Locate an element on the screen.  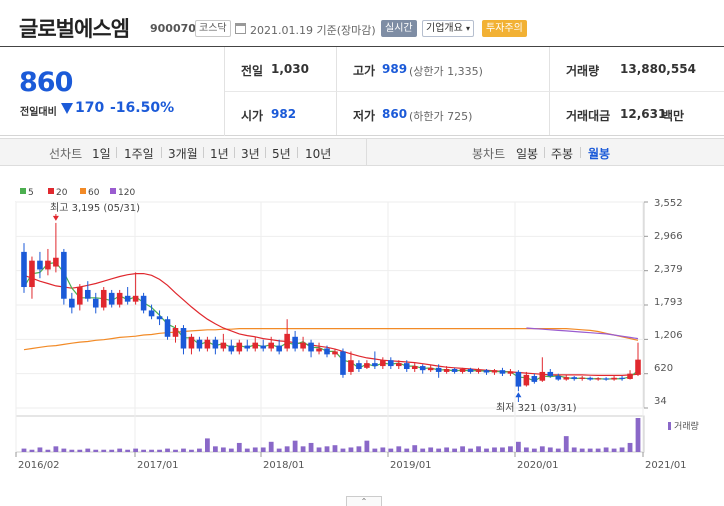
tab-1y: 1년 is located at coordinates (219, 154).